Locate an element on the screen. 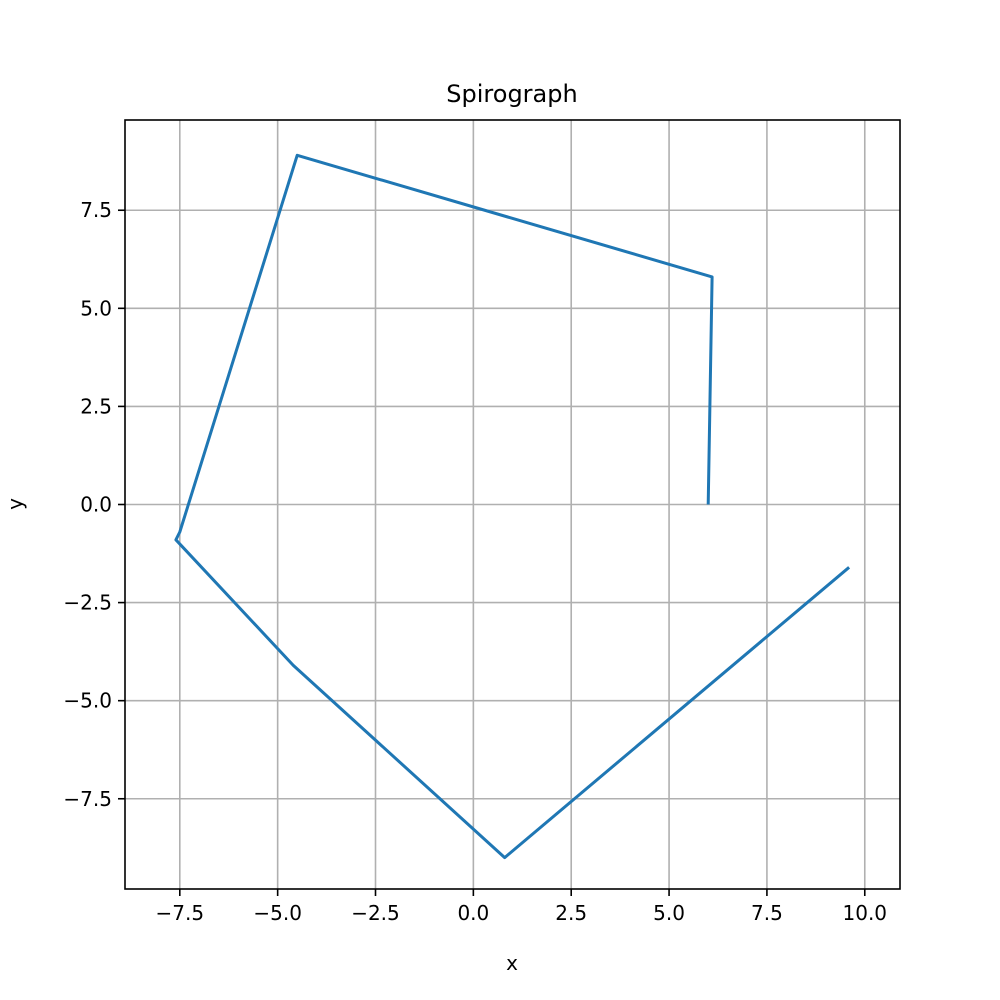 The width and height of the screenshot is (1000, 1000). y-tick-label: 0.0 is located at coordinates (96, 505).